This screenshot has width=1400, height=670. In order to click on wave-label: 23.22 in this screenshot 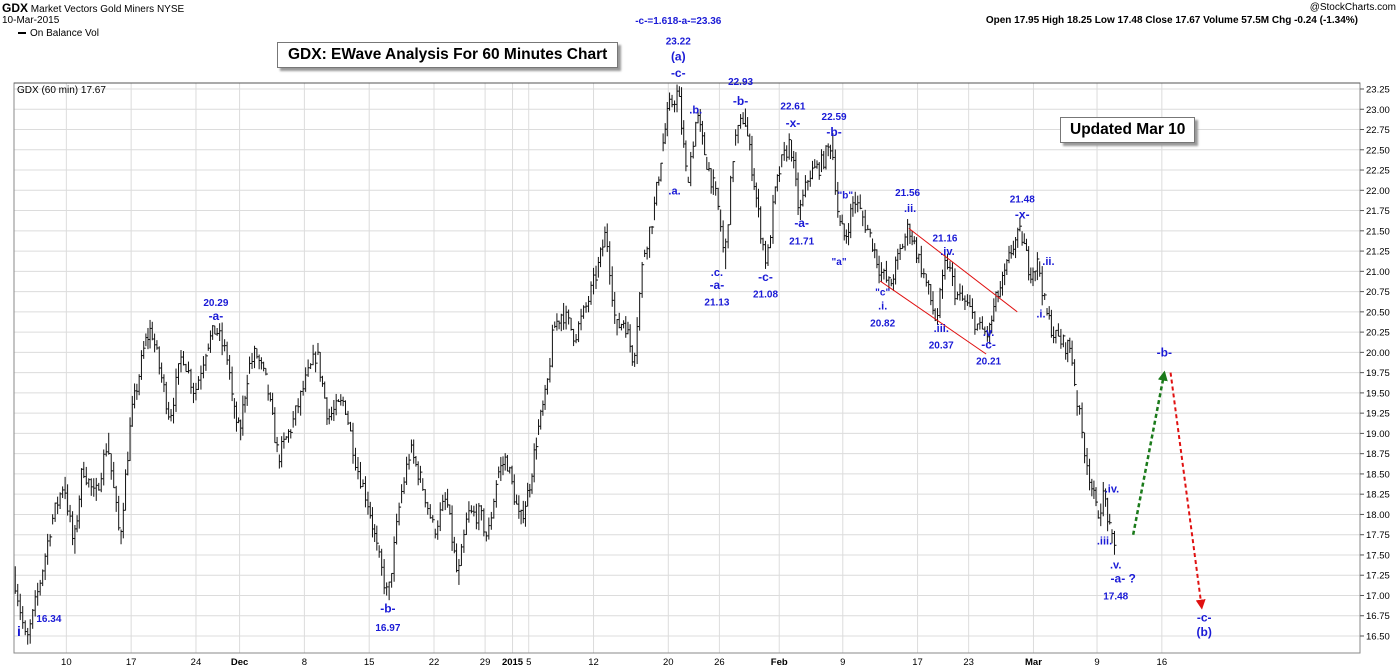, I will do `click(678, 41)`.